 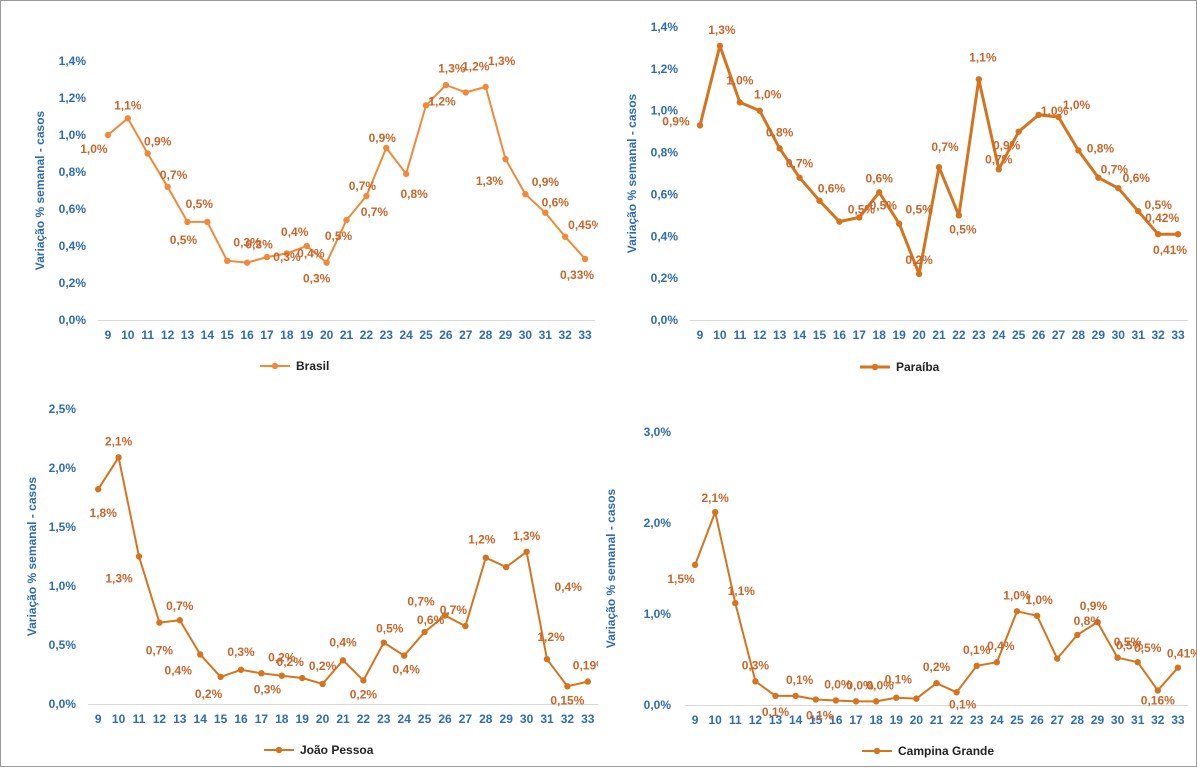 What do you see at coordinates (180, 719) in the screenshot?
I see `x-tick-label: 13` at bounding box center [180, 719].